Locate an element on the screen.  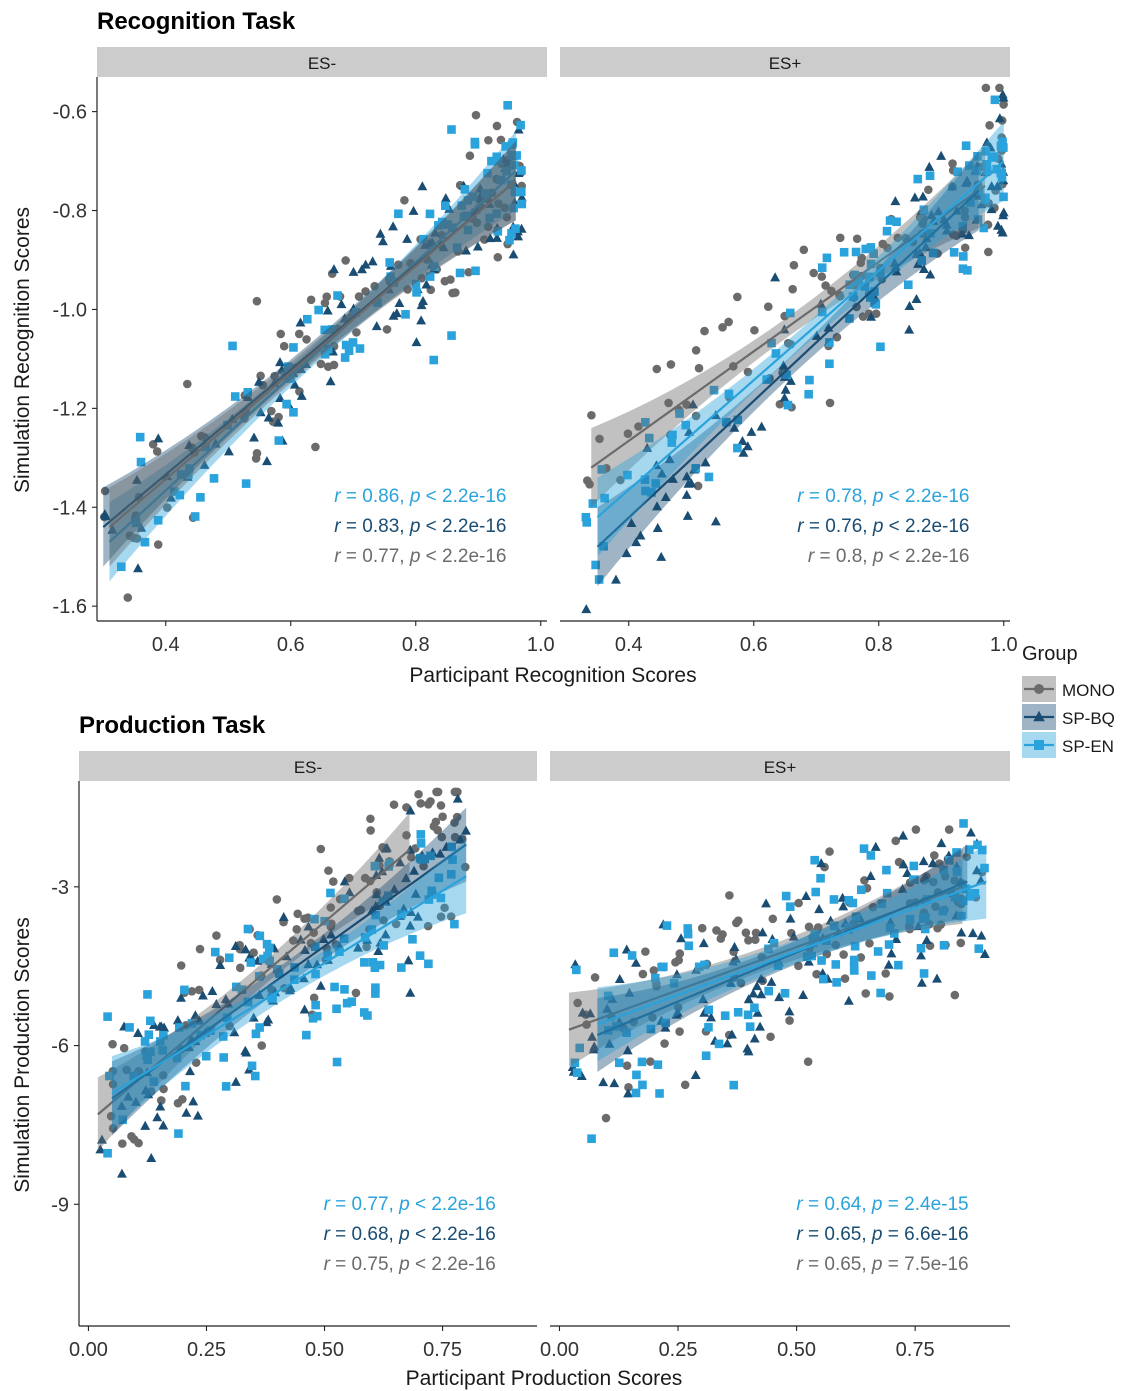
production-task-es-minus-fit-line-sp-en is located at coordinates (289, 985).